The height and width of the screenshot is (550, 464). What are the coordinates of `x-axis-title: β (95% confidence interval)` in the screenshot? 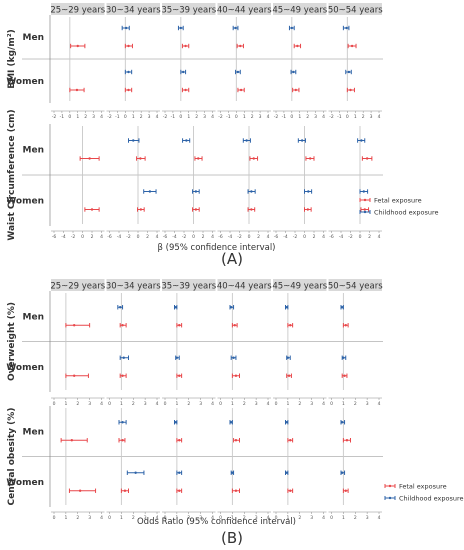 It's located at (217, 248).